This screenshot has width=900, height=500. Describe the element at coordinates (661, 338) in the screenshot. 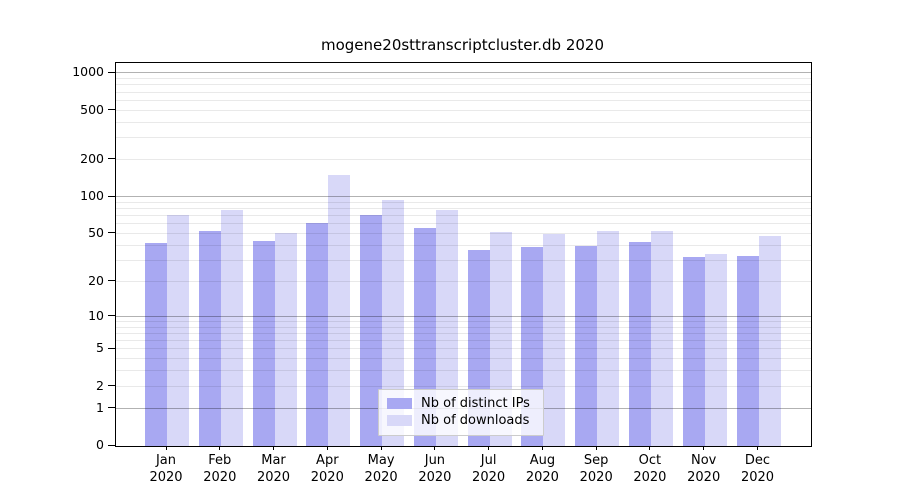

I see `bar-downloads-oct` at that location.